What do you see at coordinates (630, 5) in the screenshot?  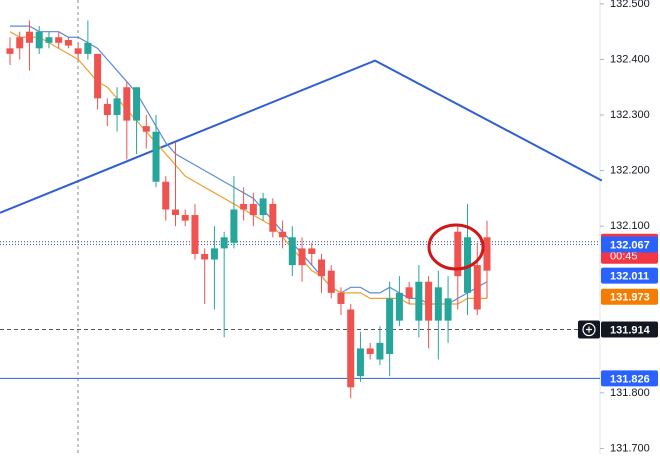 I see `y-tick-label: 132.500` at bounding box center [630, 5].